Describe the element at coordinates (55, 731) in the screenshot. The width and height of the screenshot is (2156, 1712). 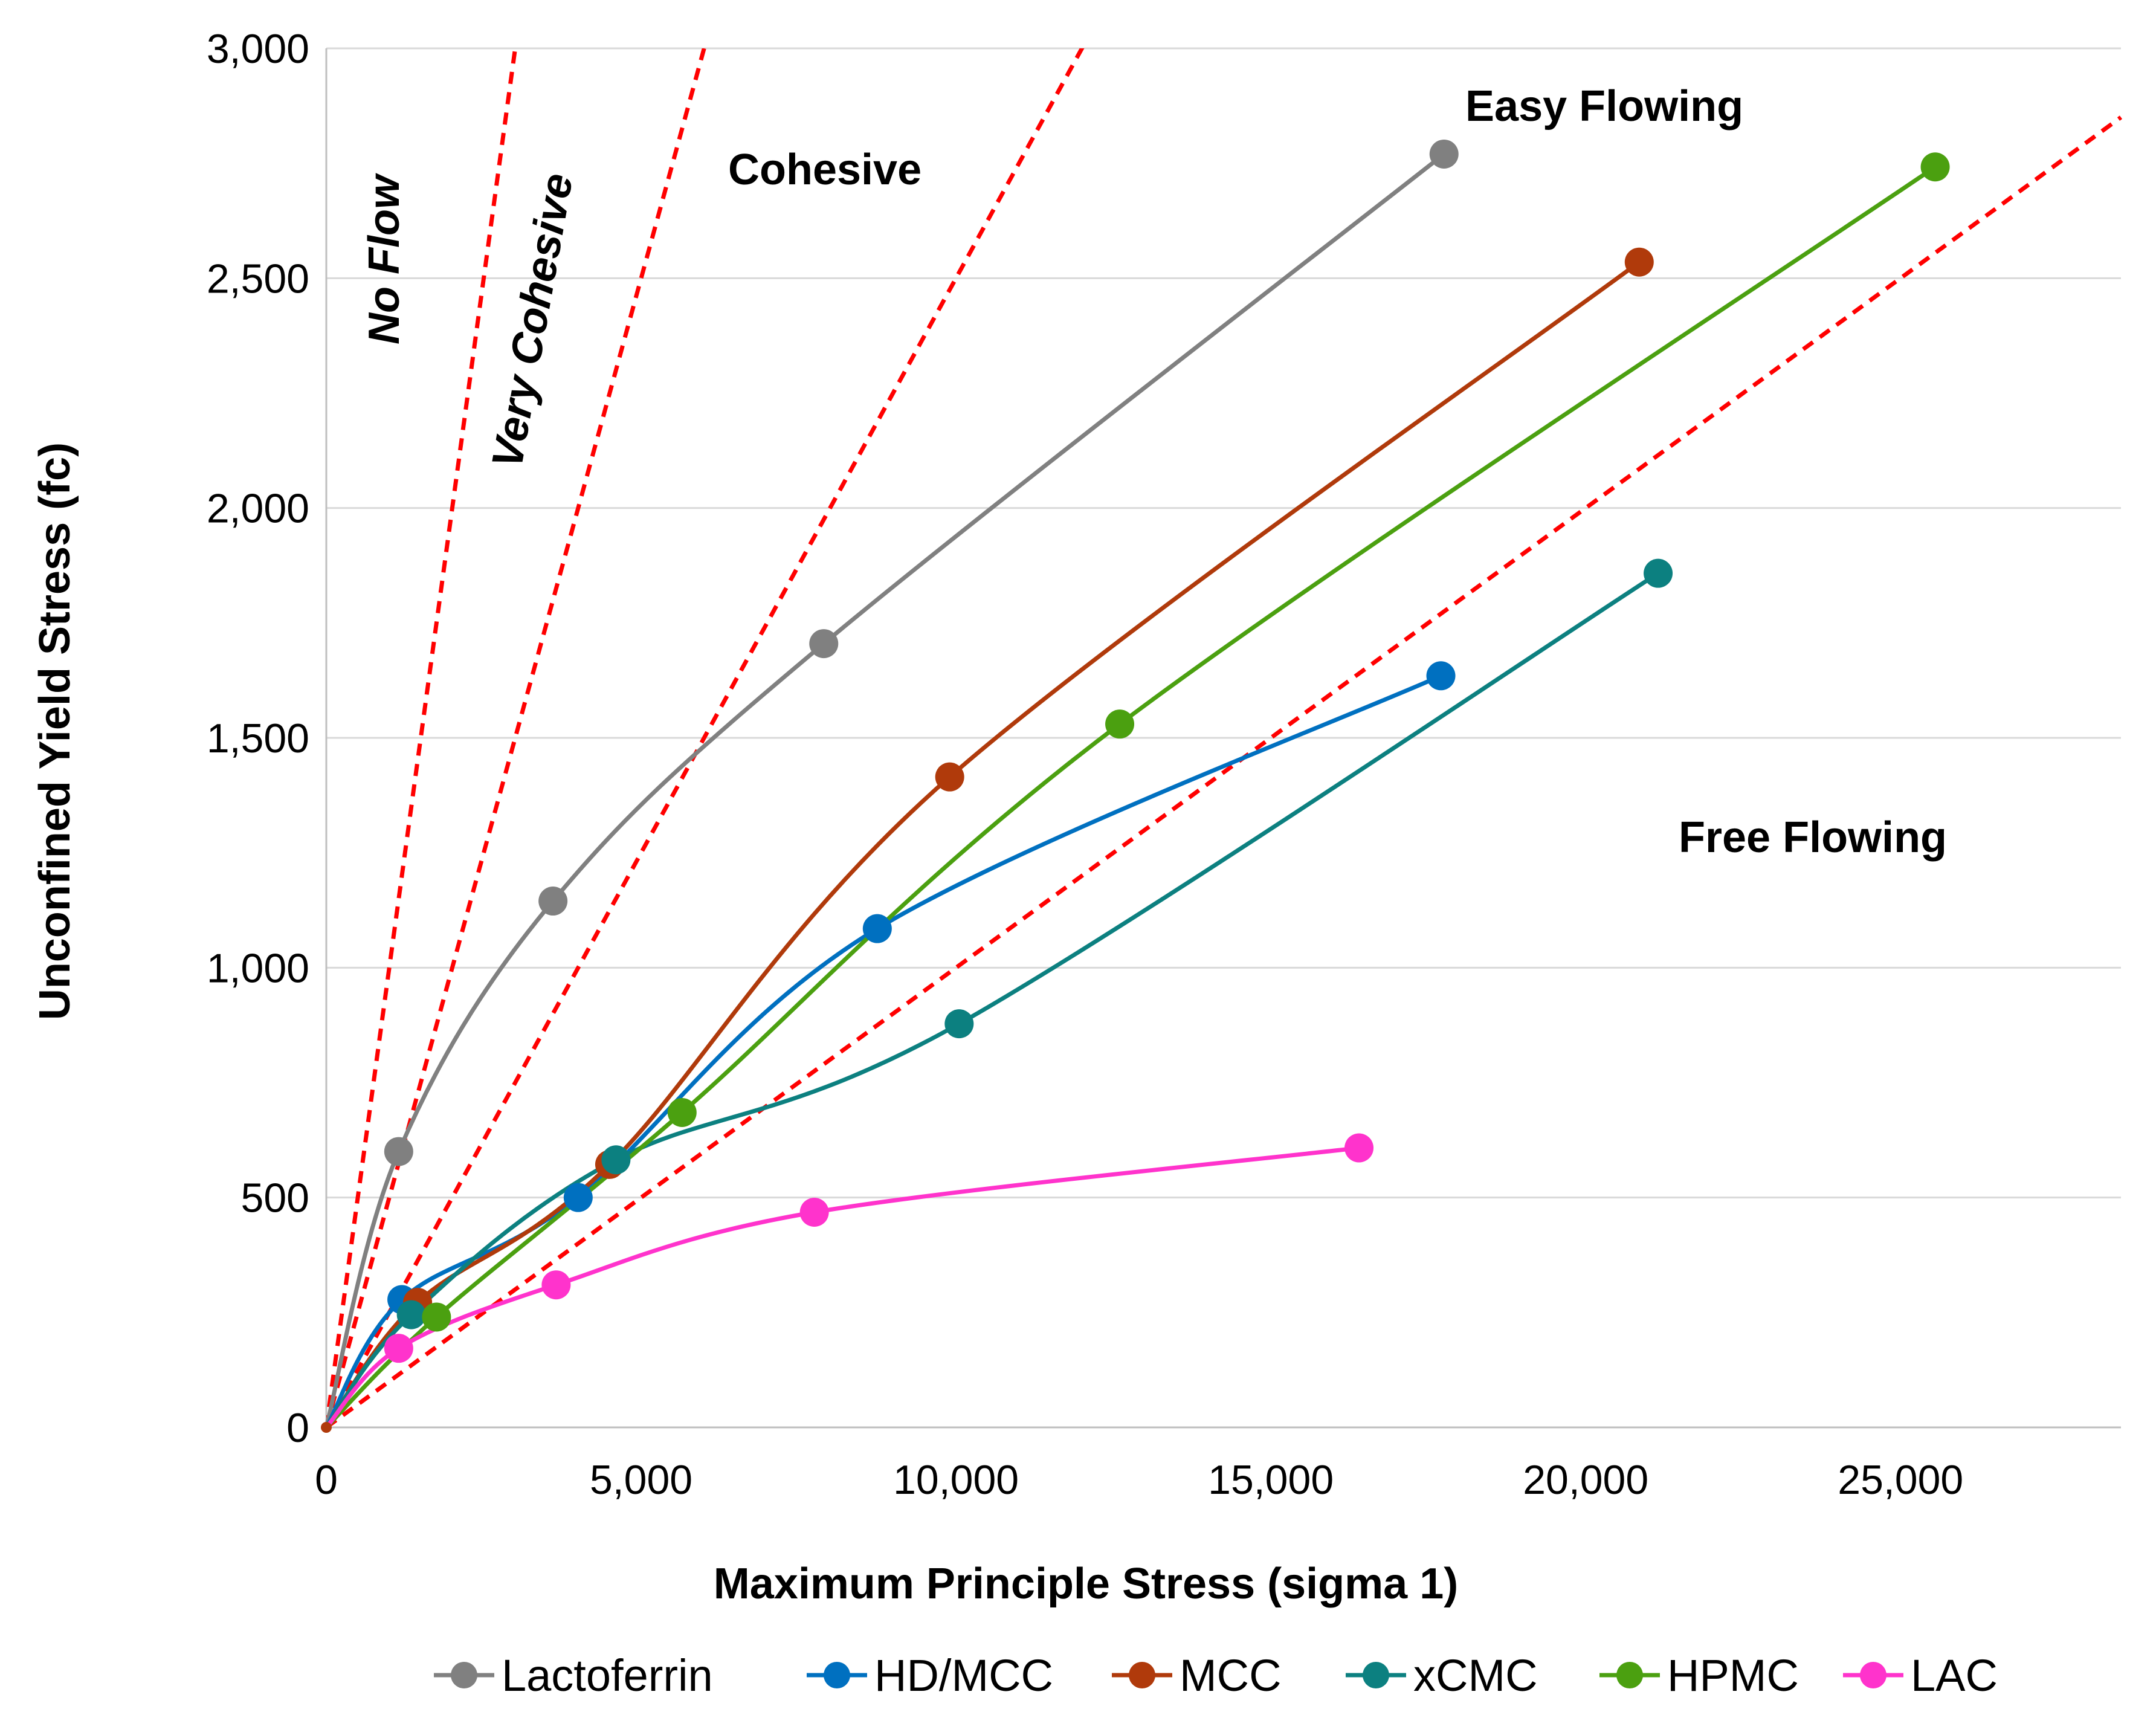
I see `y-axis-title: Unconfined Yield Stress (fc)` at that location.